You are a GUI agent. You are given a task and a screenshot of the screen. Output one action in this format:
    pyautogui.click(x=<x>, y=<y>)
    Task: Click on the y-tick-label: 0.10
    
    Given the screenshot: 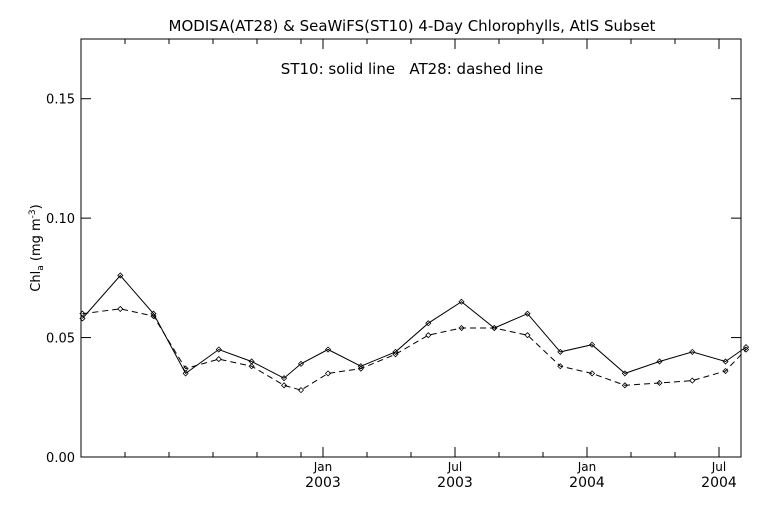 What is the action you would take?
    pyautogui.click(x=60, y=219)
    